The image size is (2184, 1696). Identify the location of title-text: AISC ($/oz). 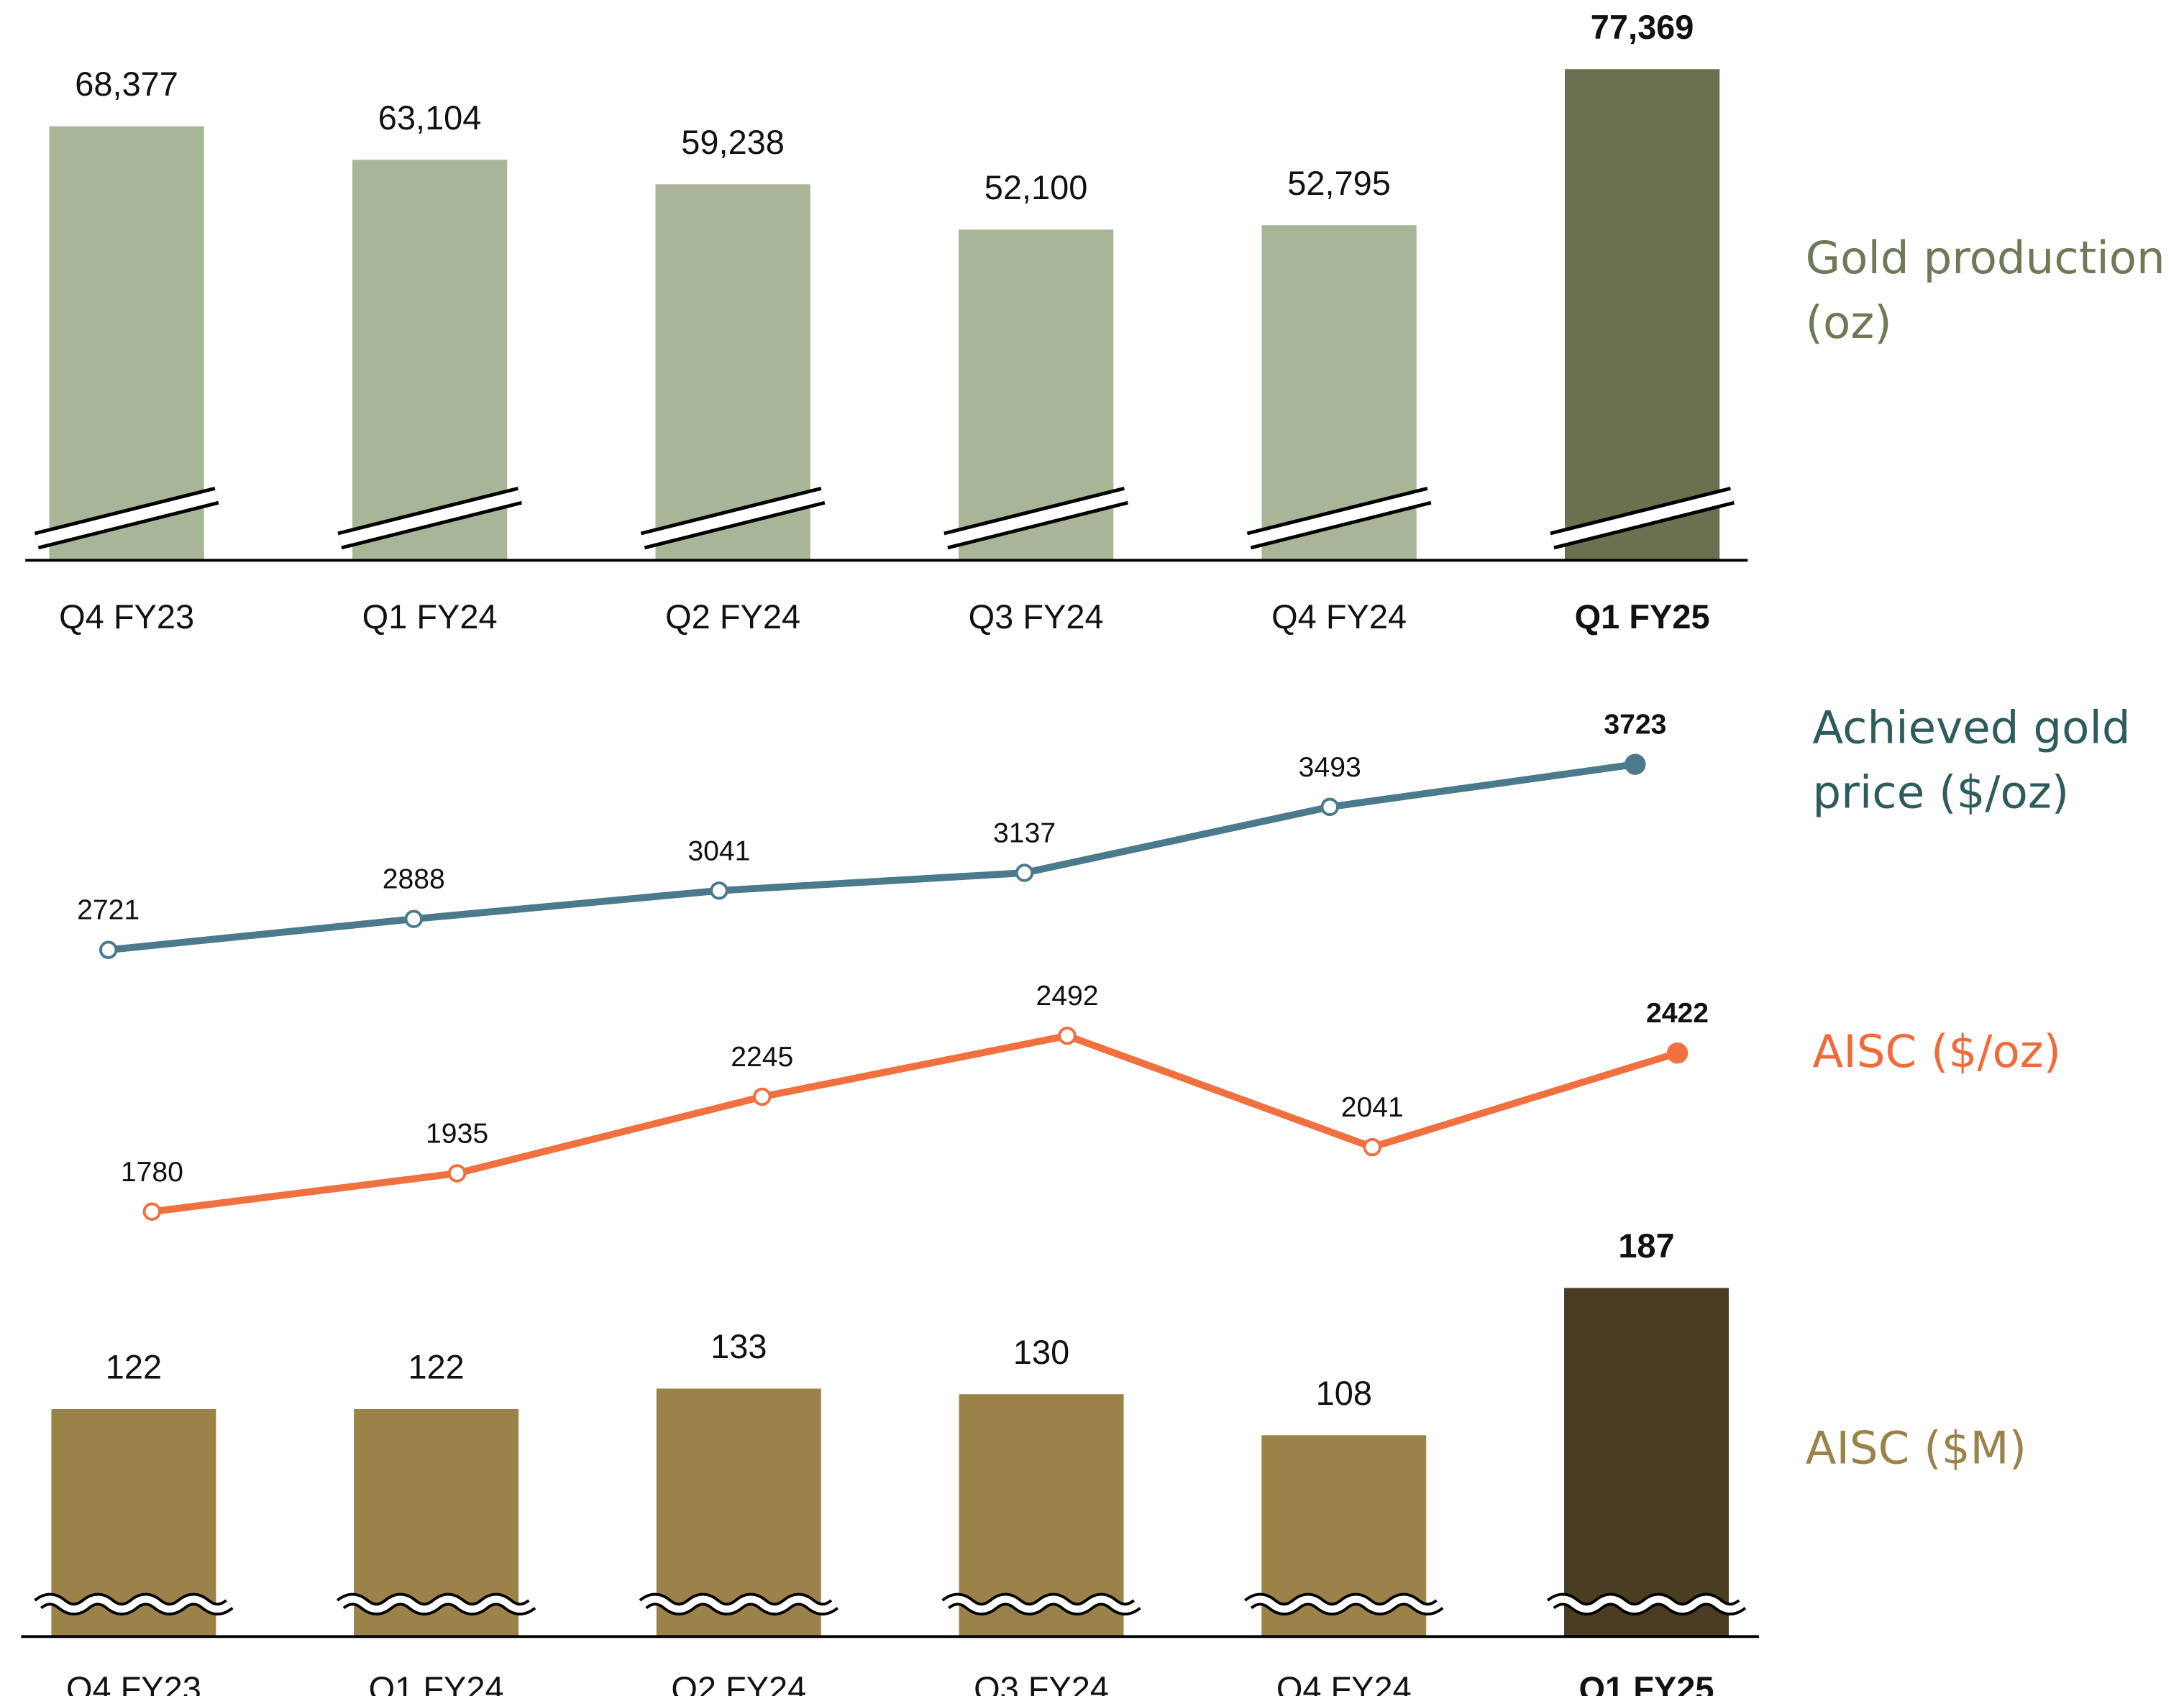
(1937, 1051).